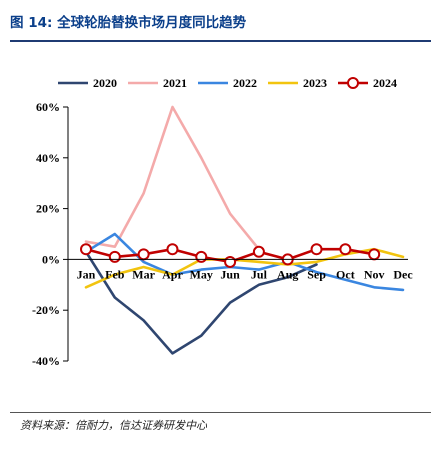 The image size is (441, 461). I want to click on legend-item-2023: 2023, so click(297, 83).